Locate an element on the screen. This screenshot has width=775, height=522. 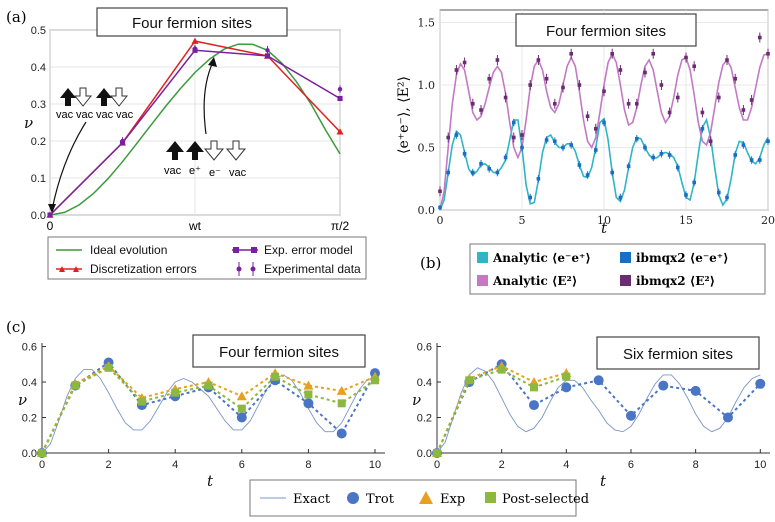
panel-c-left-title: Four fermion sites is located at coordinates (279, 352).